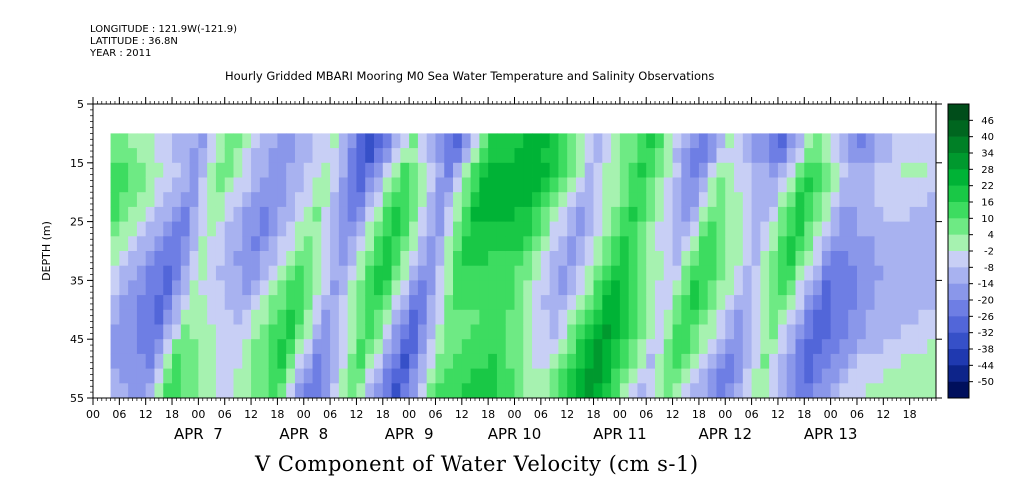 The image size is (1009, 504). Describe the element at coordinates (515, 434) in the screenshot. I see `x-day-label: APR 10` at that location.